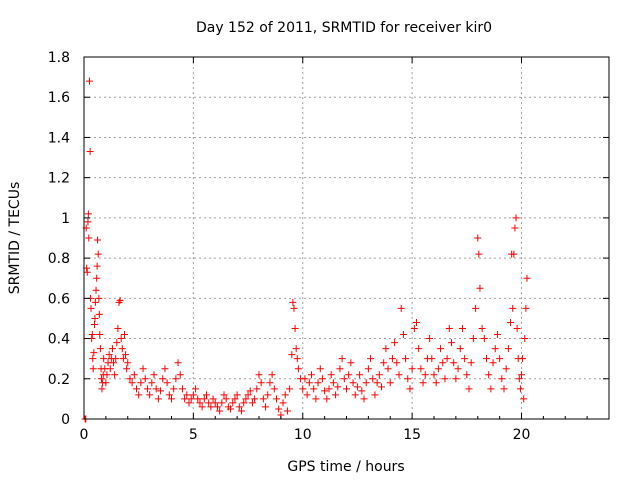 The width and height of the screenshot is (640, 480). I want to click on y-tick-label: 1, so click(65, 219).